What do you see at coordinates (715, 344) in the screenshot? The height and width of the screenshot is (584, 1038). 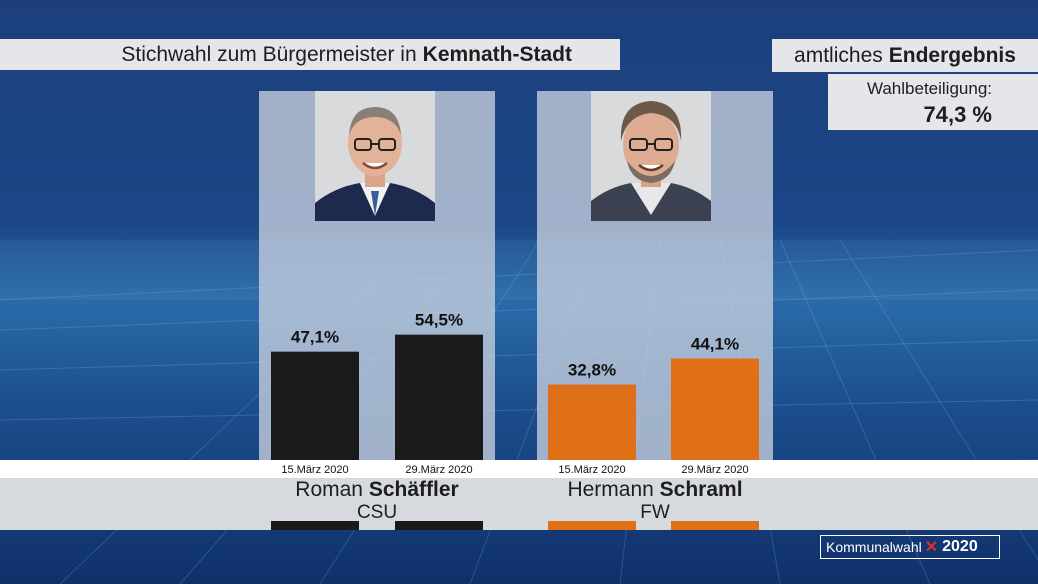 I see `data-label: 44,1%` at bounding box center [715, 344].